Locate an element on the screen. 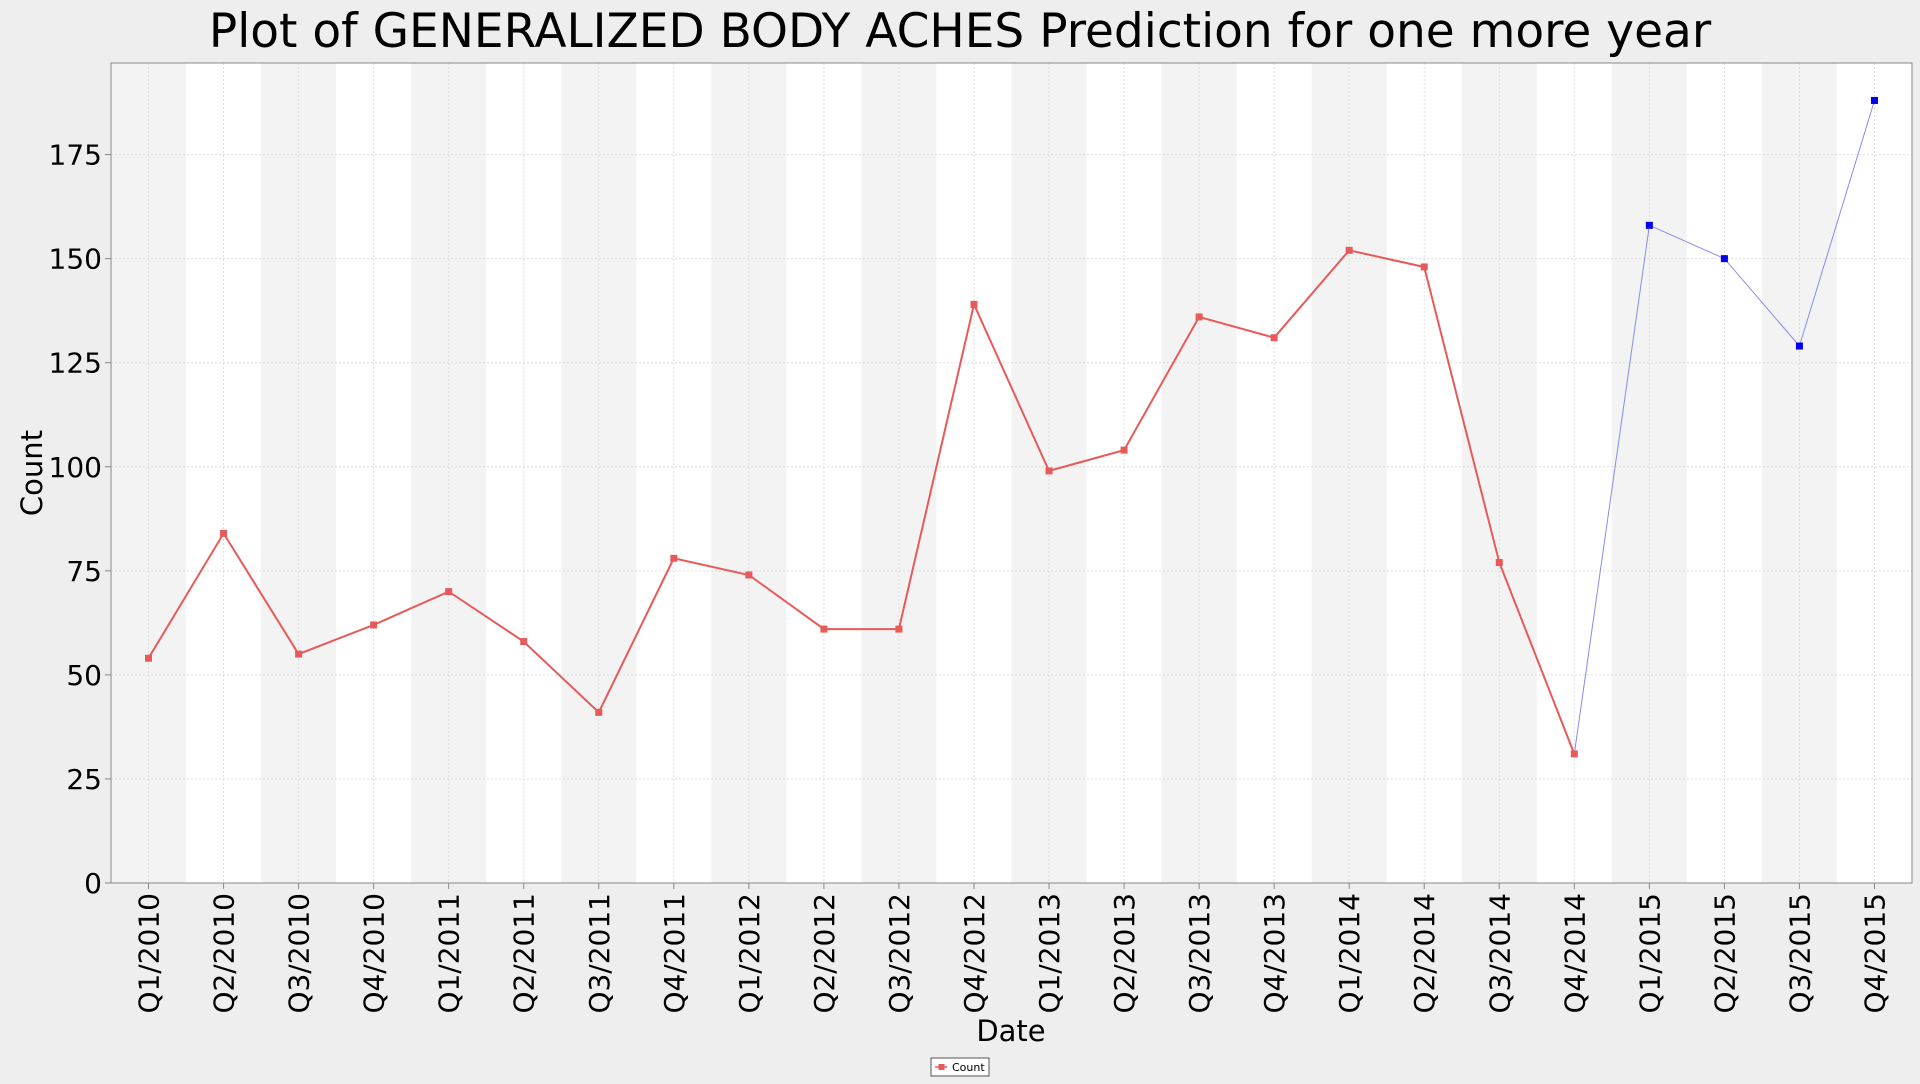  x-tick-label: Q3/2012 is located at coordinates (899, 953).